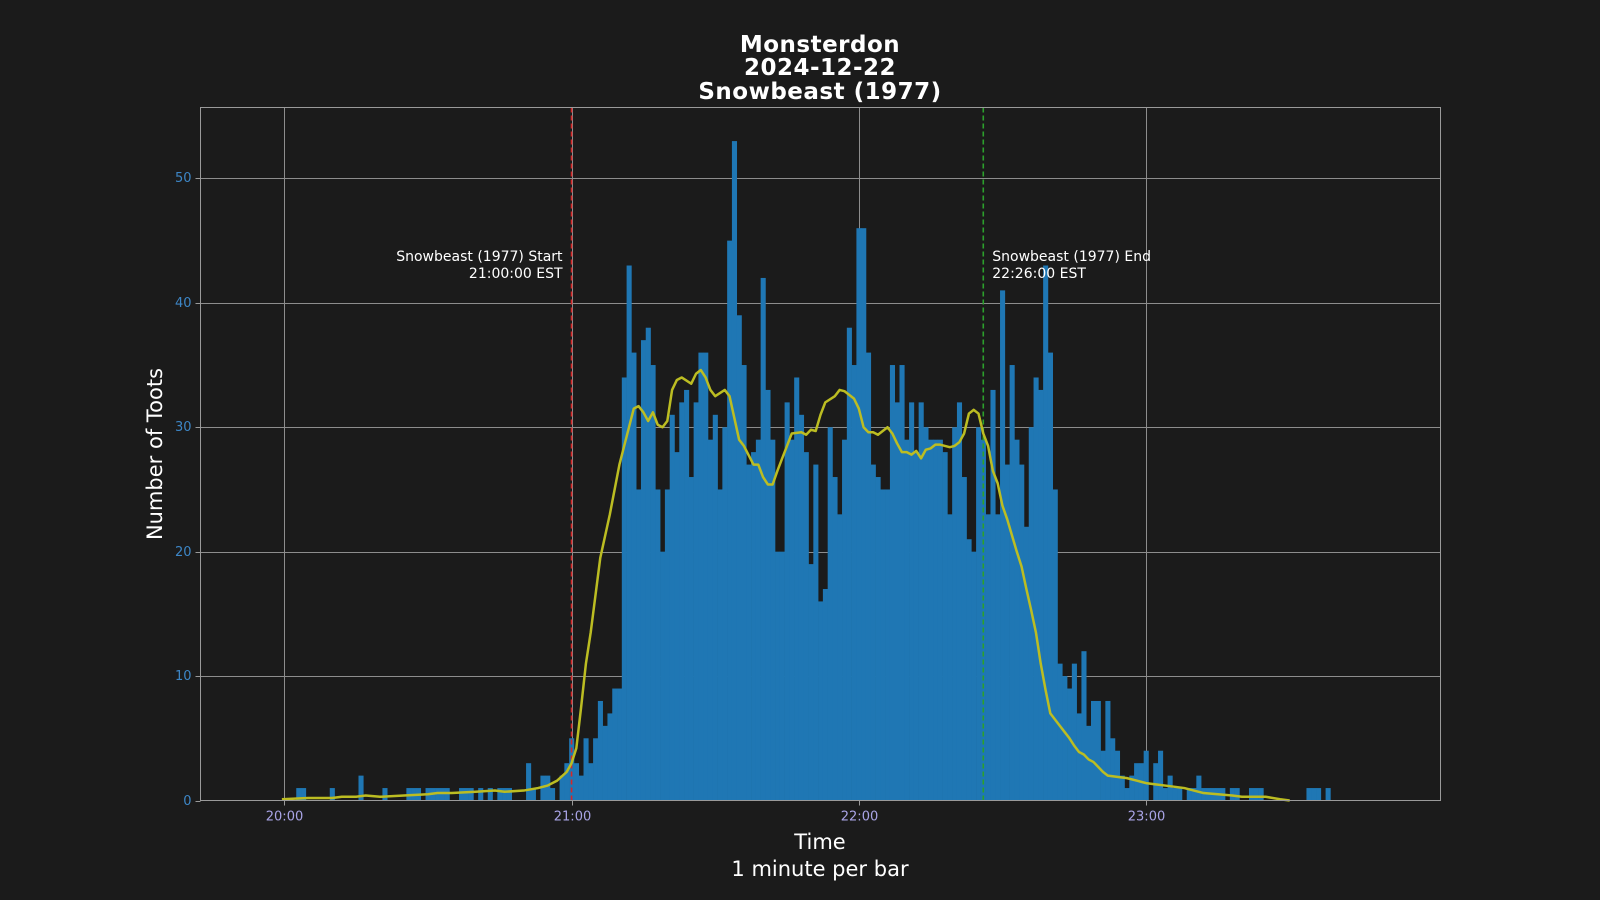  Describe the element at coordinates (819, 68) in the screenshot. I see `chart-title: Monsterdon 2024-12-22 Snowbeast (1977)` at that location.